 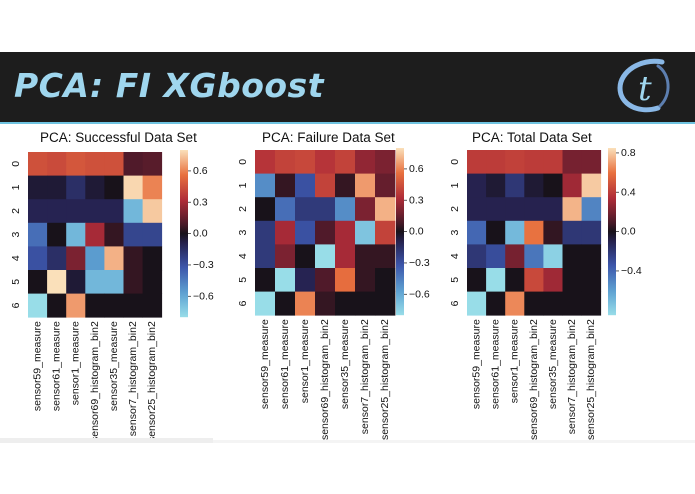 What do you see at coordinates (416, 200) in the screenshot?
I see `colorbar-tick-label: 0.3` at bounding box center [416, 200].